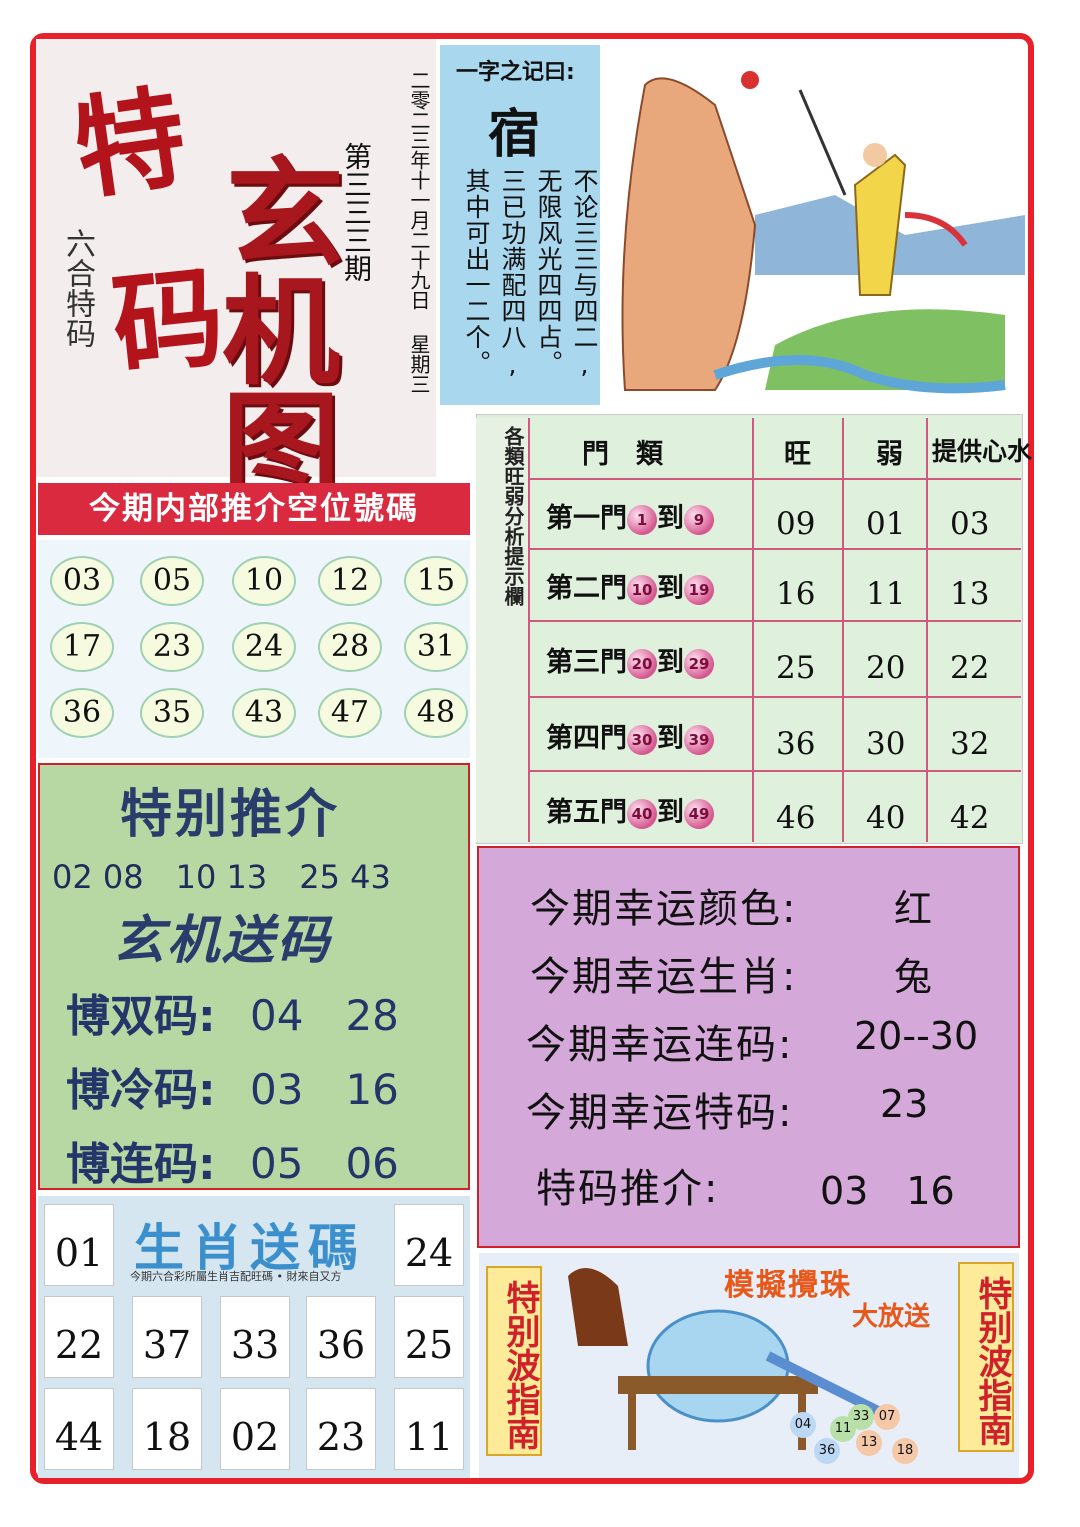 This screenshot has height=1527, width=1080. I want to click on sage-staff-shape, so click(822, 142).